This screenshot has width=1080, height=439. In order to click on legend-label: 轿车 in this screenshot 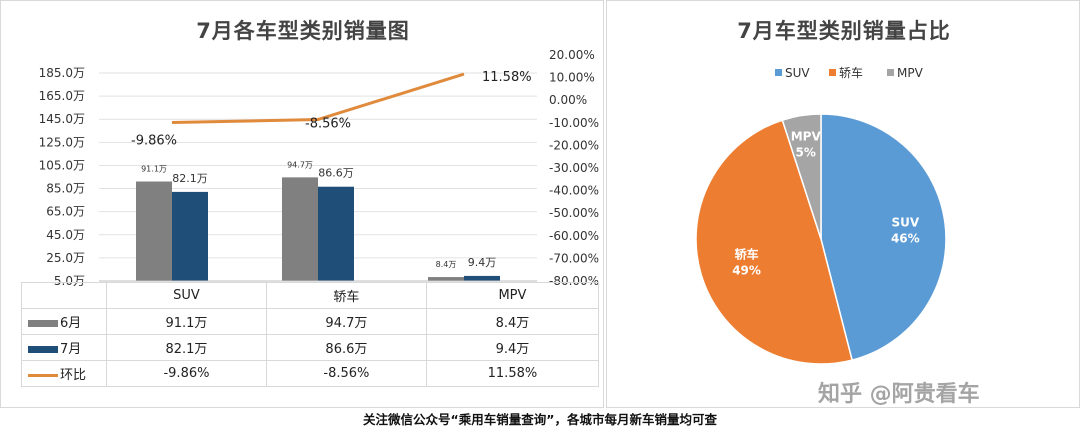, I will do `click(851, 72)`.